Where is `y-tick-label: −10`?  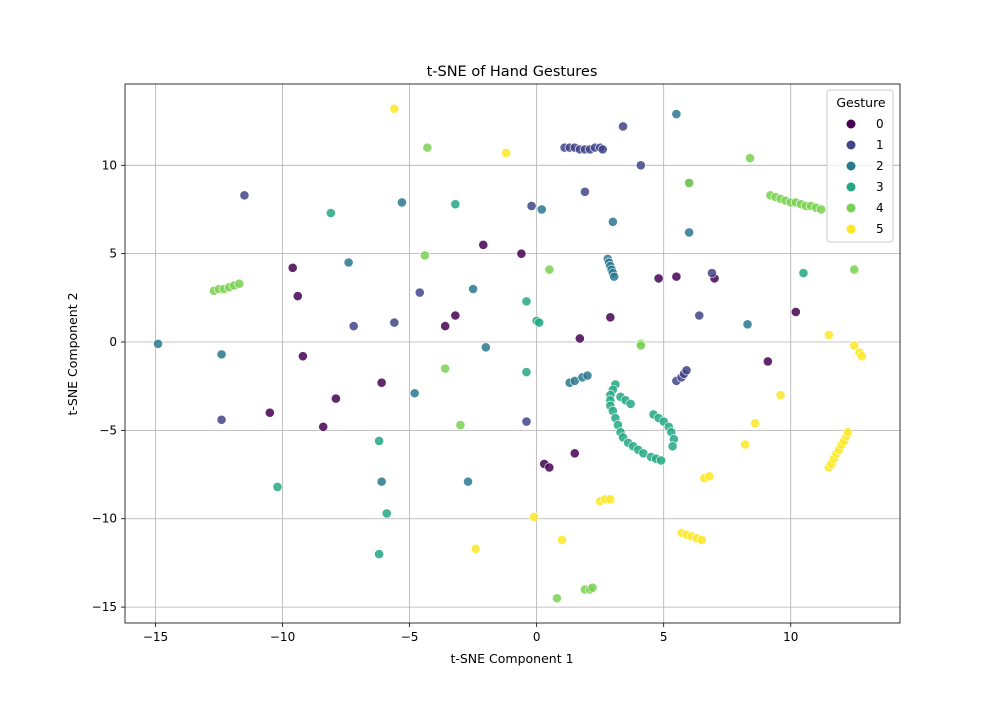
y-tick-label: −10 is located at coordinates (104, 519).